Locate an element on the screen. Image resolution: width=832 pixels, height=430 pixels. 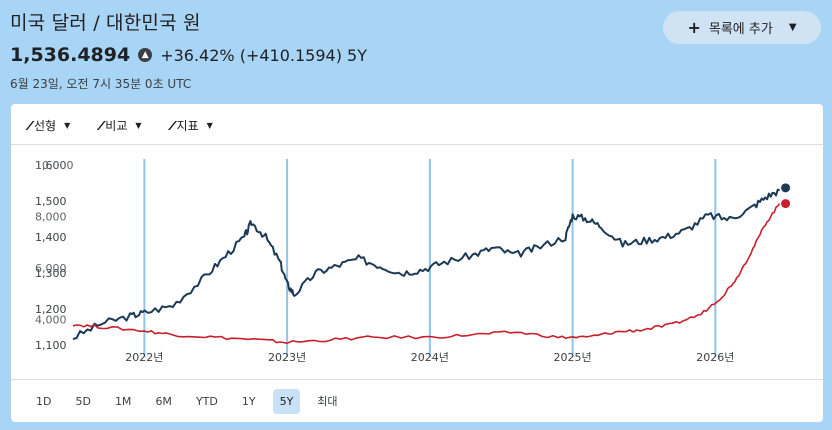
chart-type-button: ⁄⁄⁄ 선형 ▼ is located at coordinates (49, 125).